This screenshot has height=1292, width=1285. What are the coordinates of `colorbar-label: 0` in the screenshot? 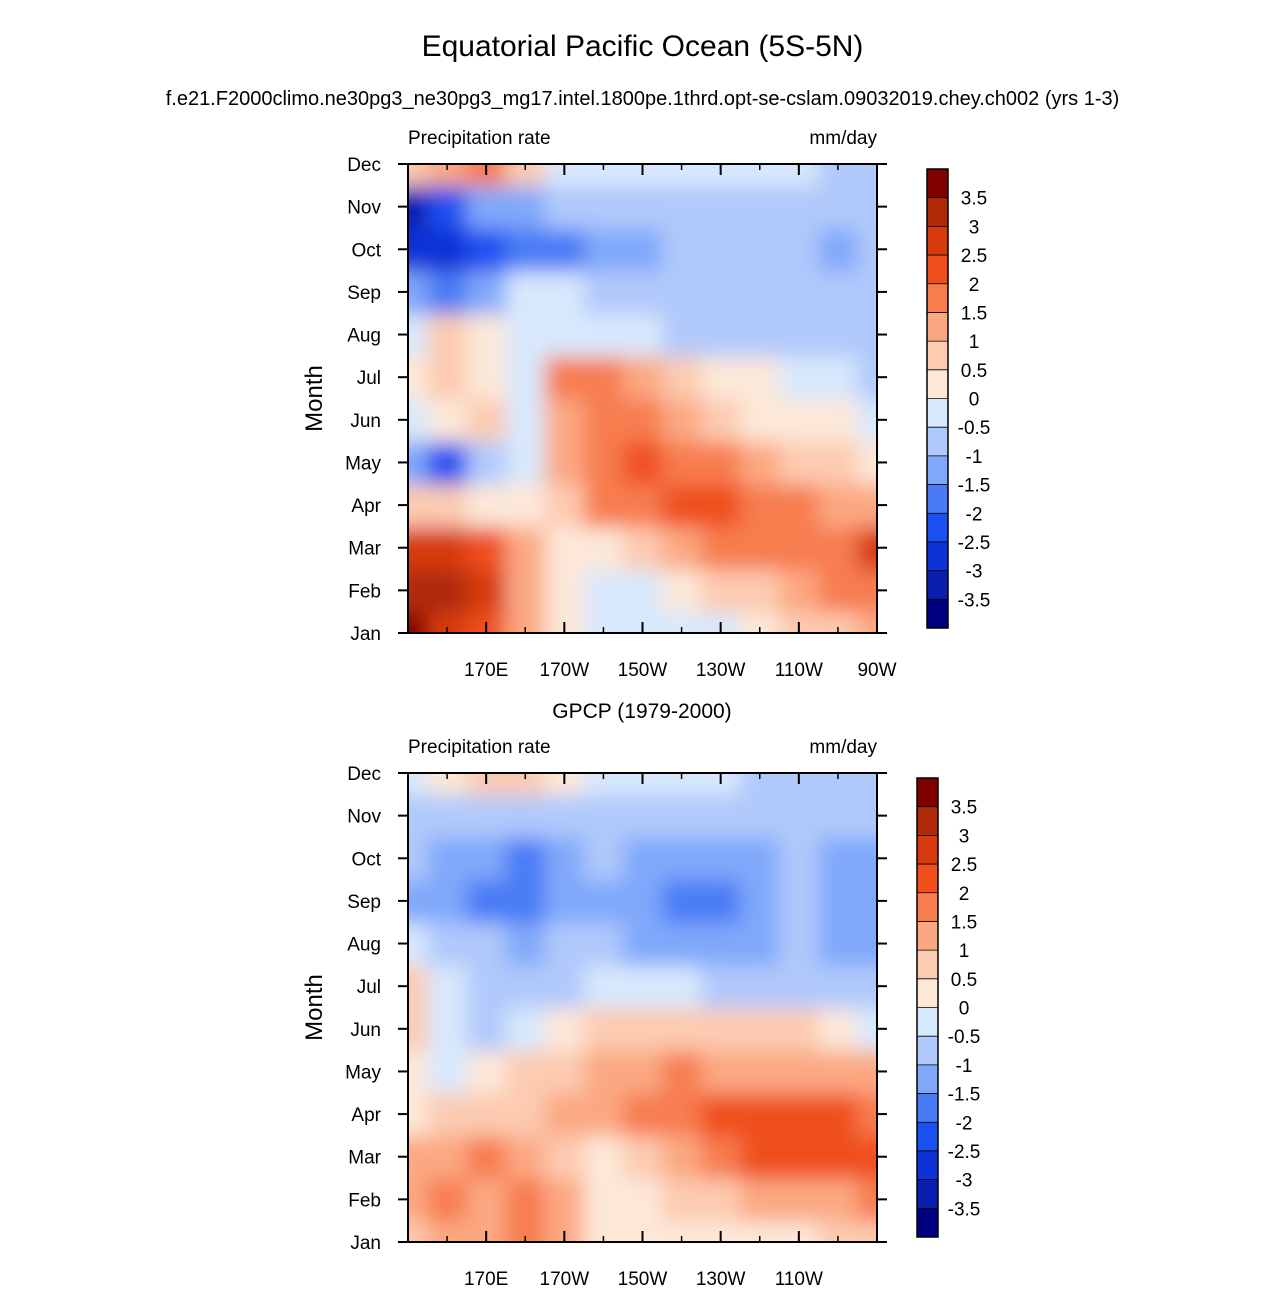 It's located at (964, 1009).